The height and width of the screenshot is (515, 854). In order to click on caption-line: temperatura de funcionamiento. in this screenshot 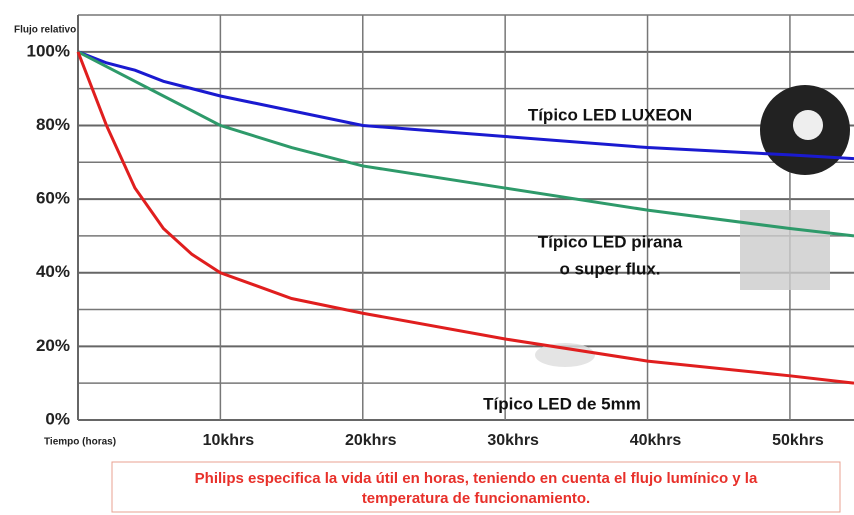, I will do `click(476, 498)`.